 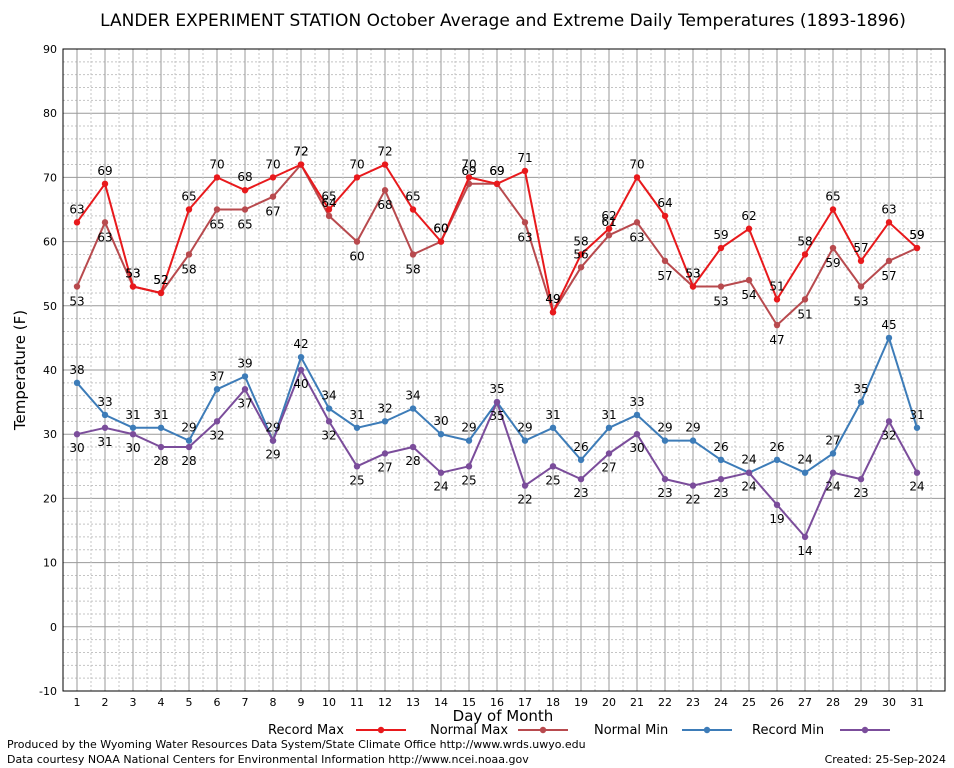 What do you see at coordinates (413, 702) in the screenshot?
I see `x-tick-label: 13` at bounding box center [413, 702].